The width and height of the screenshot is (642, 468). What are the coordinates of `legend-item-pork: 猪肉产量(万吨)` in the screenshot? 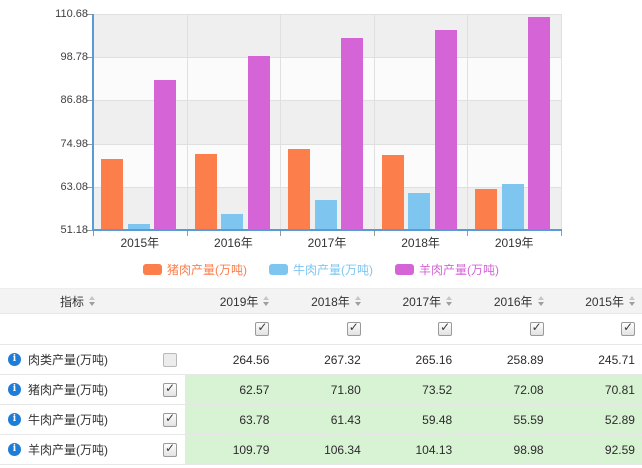 It's located at (195, 269).